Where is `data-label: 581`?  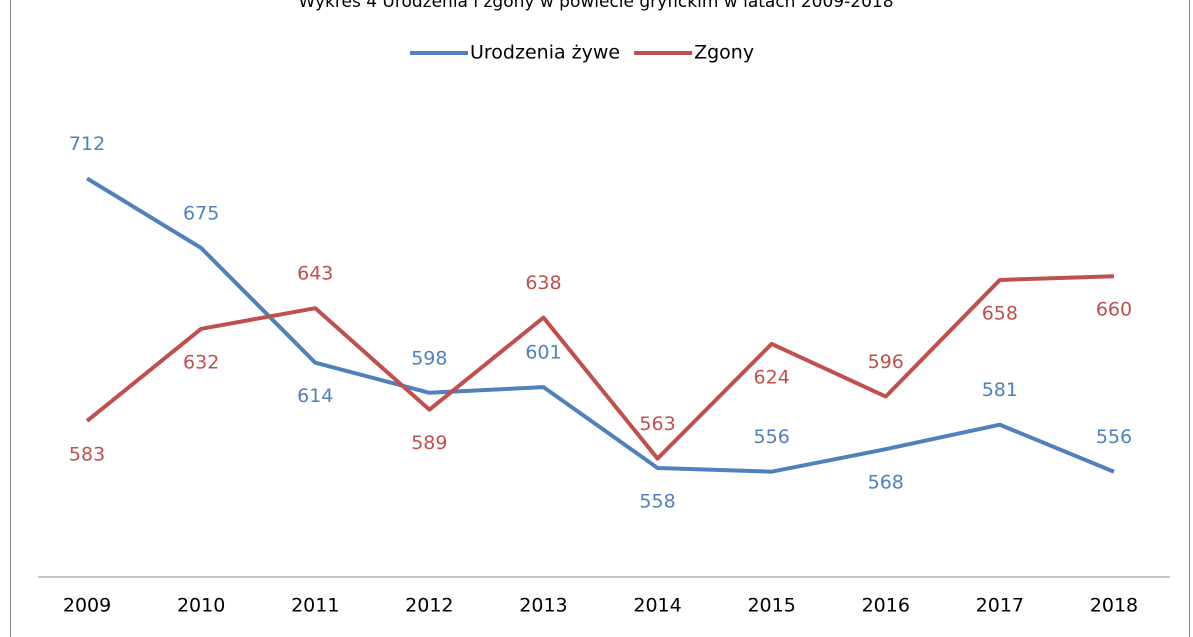 data-label: 581 is located at coordinates (1000, 390).